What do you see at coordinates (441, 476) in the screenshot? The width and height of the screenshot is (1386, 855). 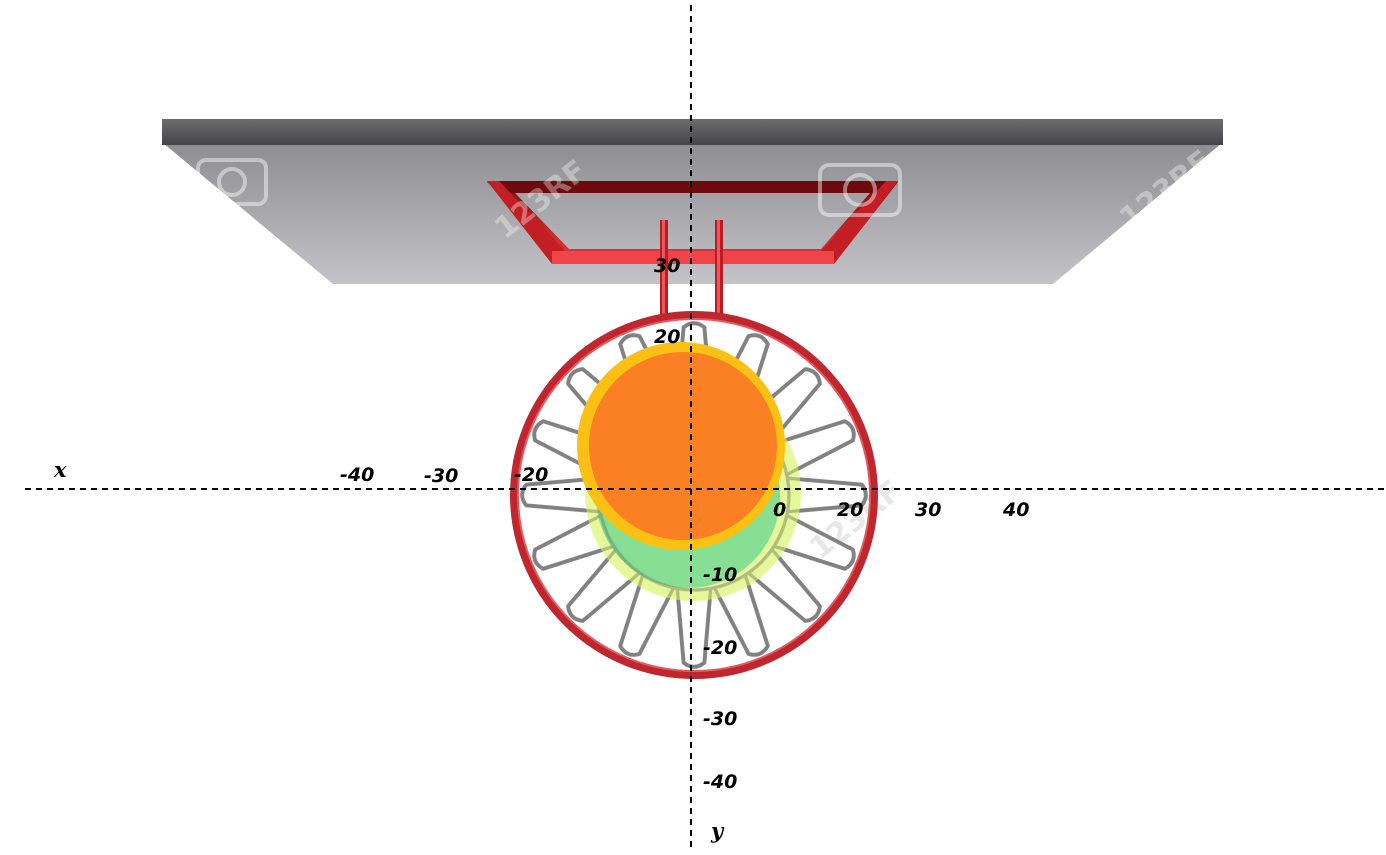 I see `x-tick-label: -30` at bounding box center [441, 476].